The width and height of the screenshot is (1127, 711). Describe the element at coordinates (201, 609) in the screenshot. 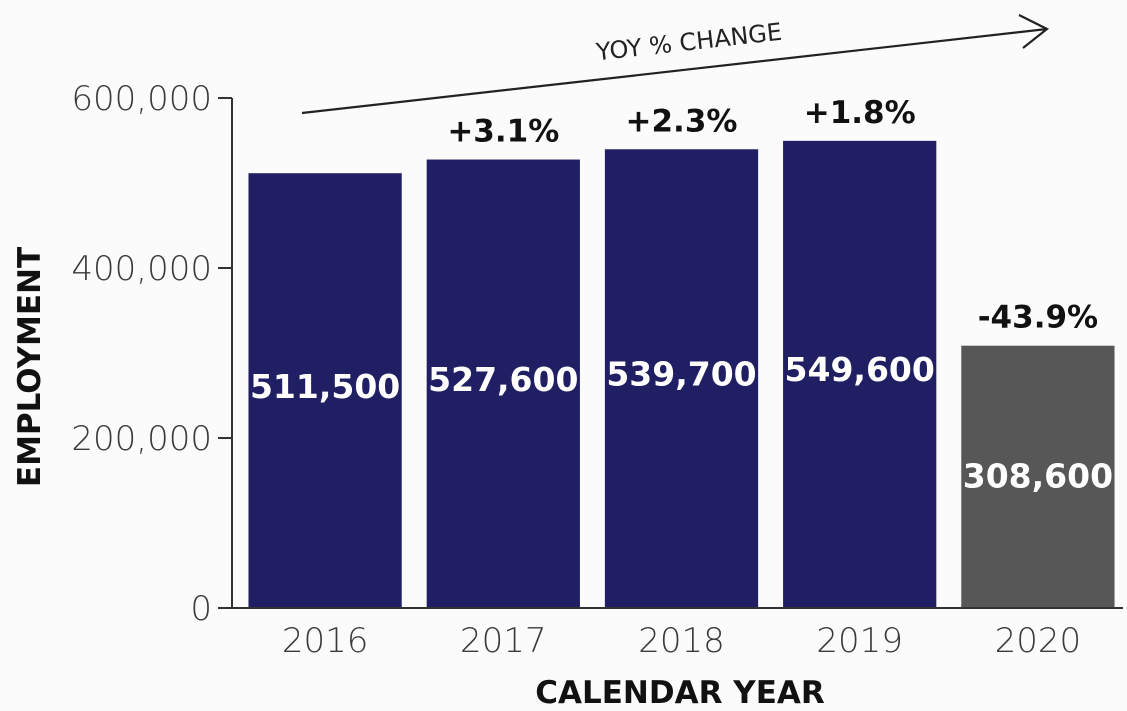

I see `y-tick-label-0: 0` at that location.